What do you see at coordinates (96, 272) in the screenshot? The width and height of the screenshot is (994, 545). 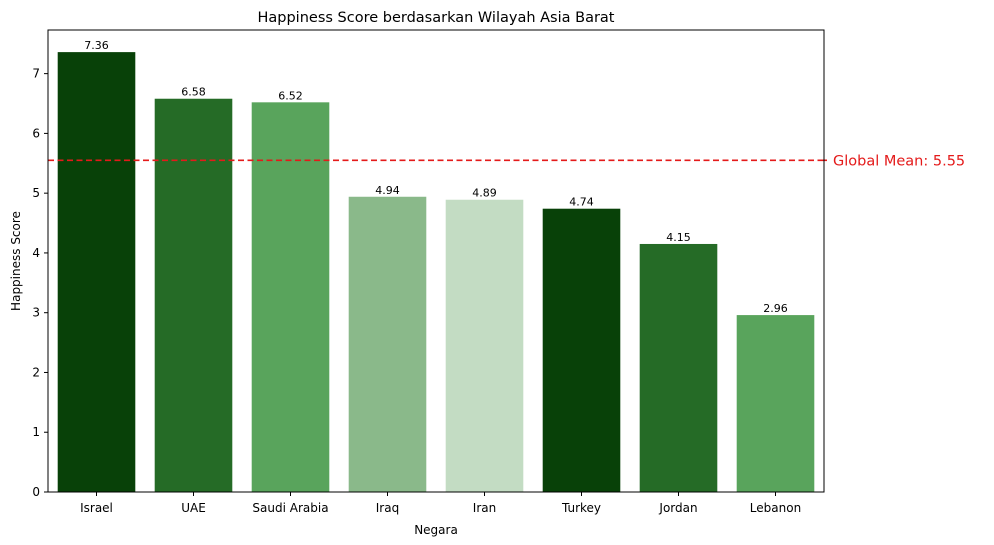 I see `bar-israel` at bounding box center [96, 272].